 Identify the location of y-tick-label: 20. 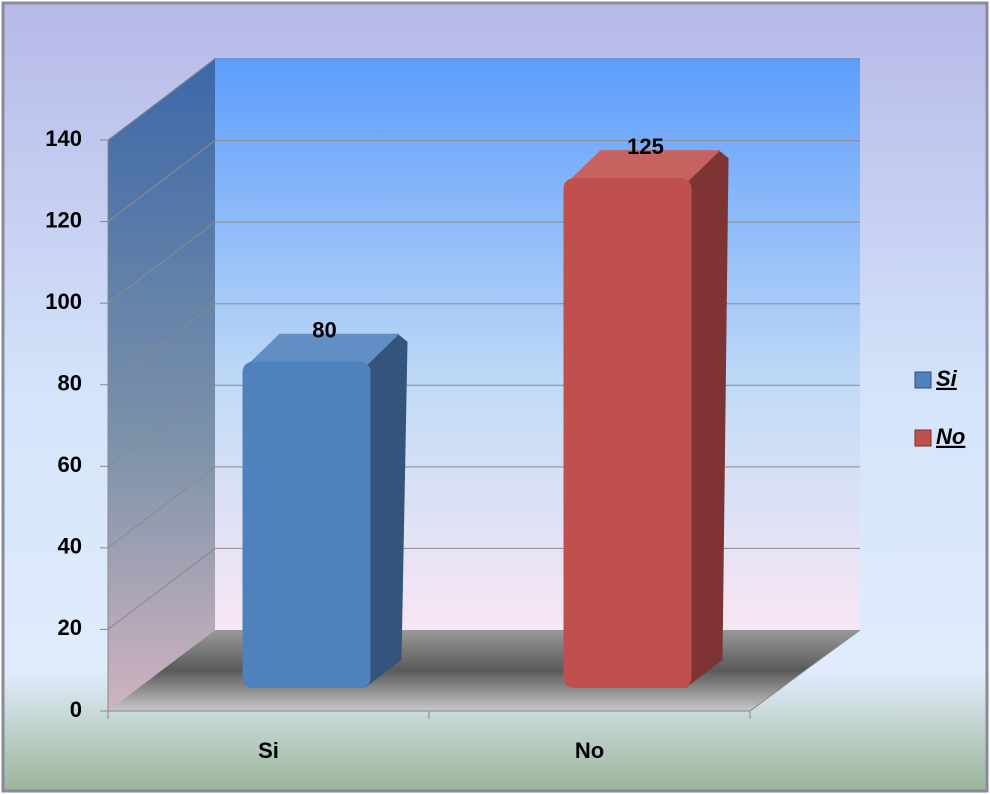
(70, 627).